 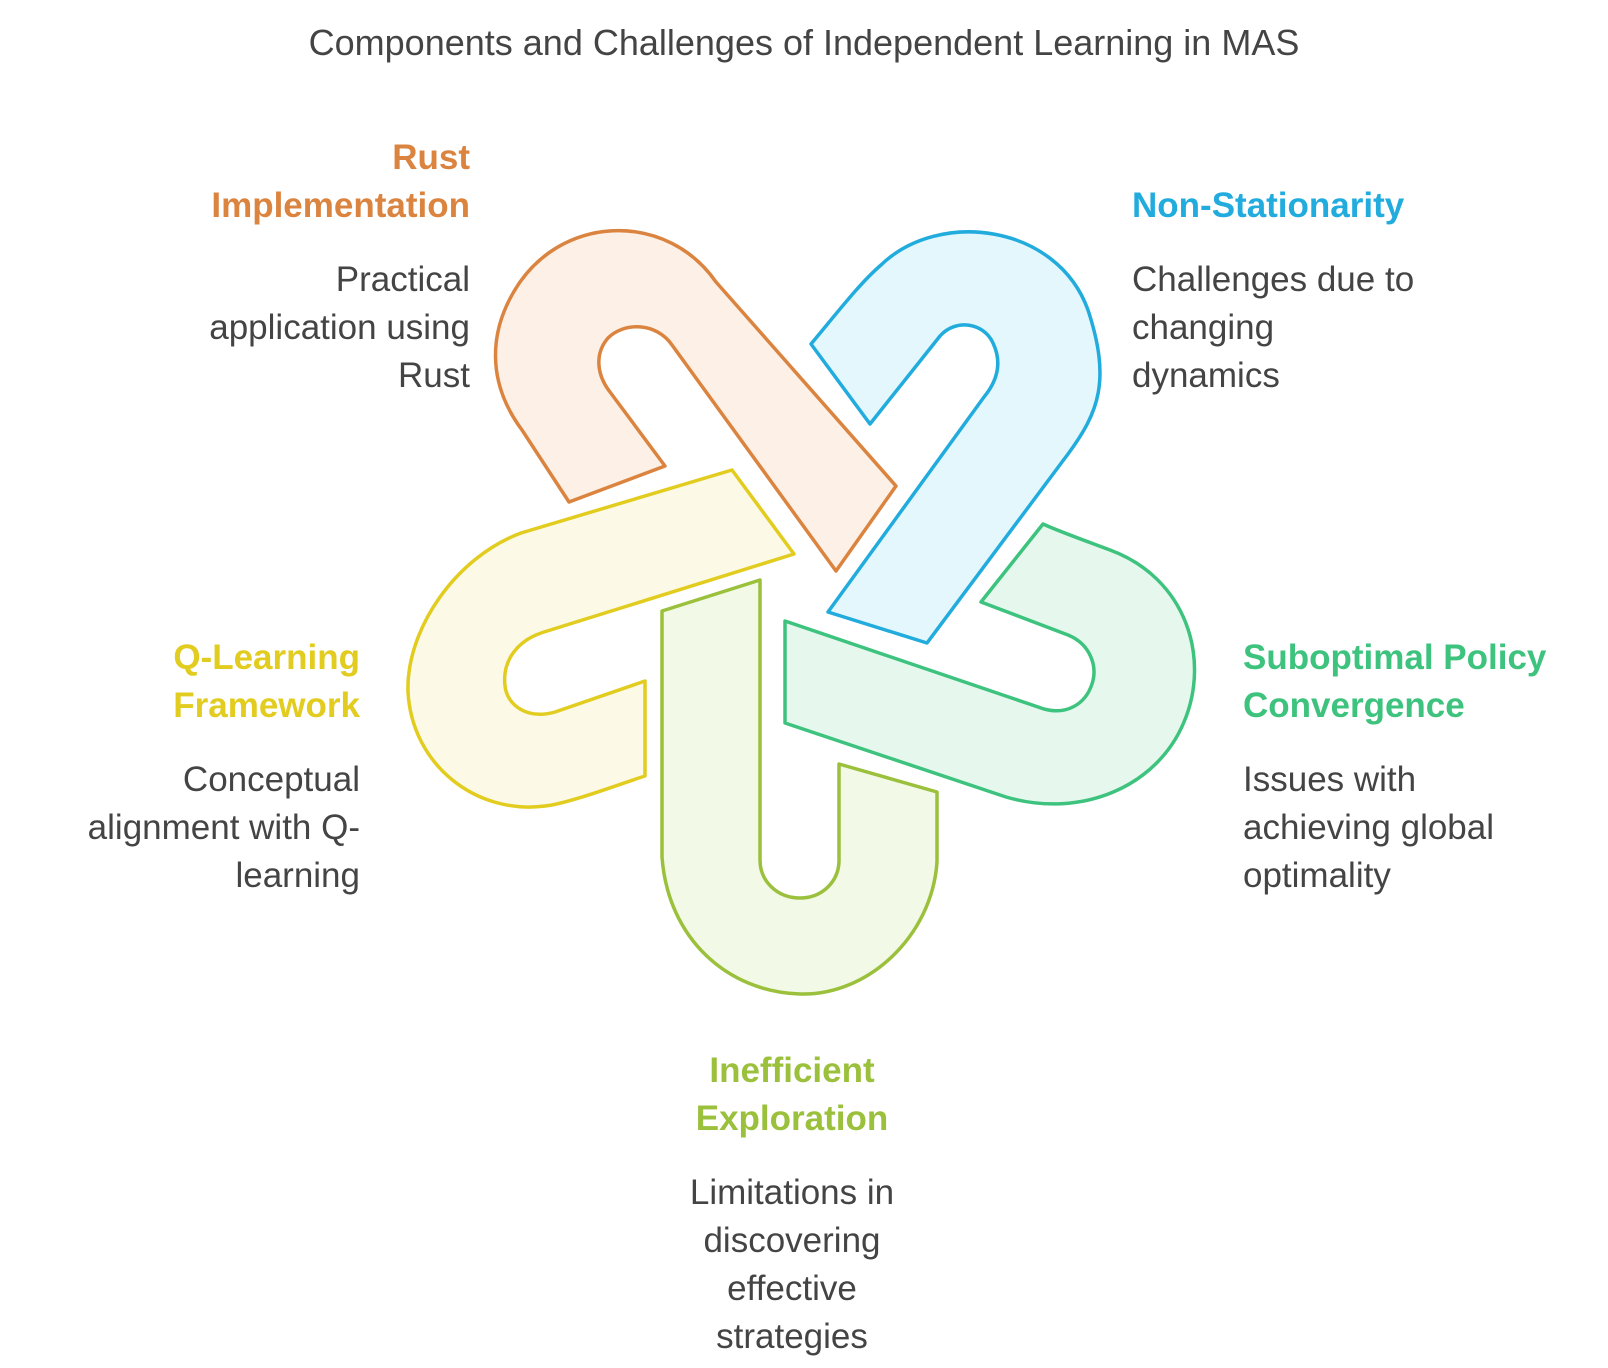 I want to click on inefficient-exploration-heading: Inefficient Exploration, so click(x=792, y=1094).